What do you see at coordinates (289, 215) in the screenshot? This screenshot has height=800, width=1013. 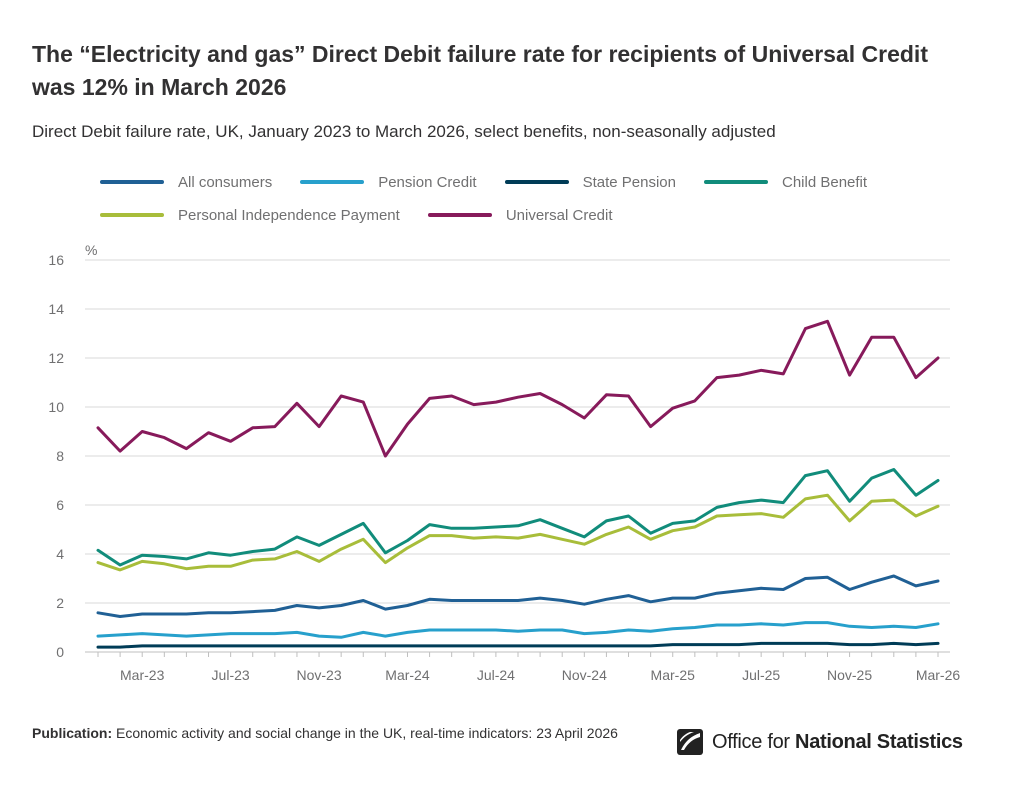 I see `legend-label-pip: Personal Independence Payment` at bounding box center [289, 215].